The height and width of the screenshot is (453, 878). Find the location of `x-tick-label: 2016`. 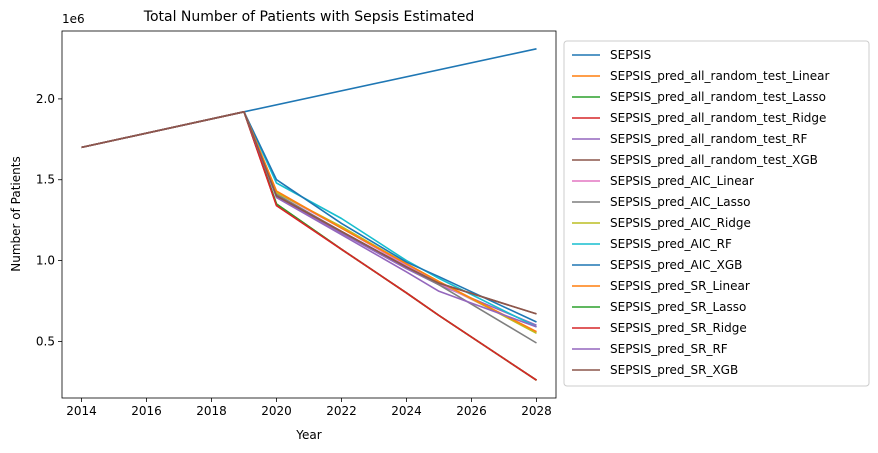

x-tick-label: 2016 is located at coordinates (146, 411).